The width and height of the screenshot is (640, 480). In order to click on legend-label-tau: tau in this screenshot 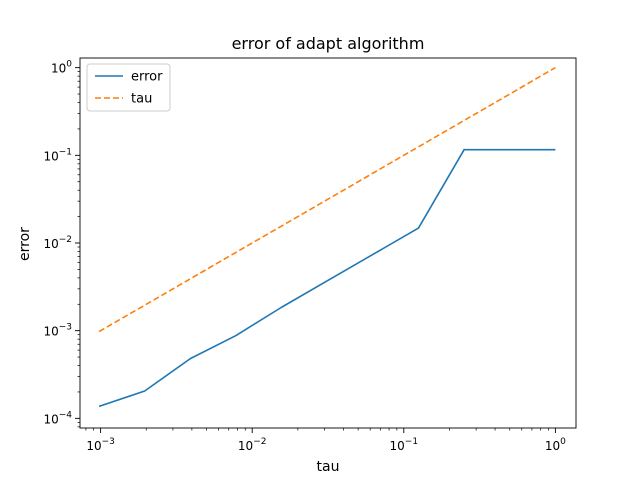, I will do `click(141, 99)`.